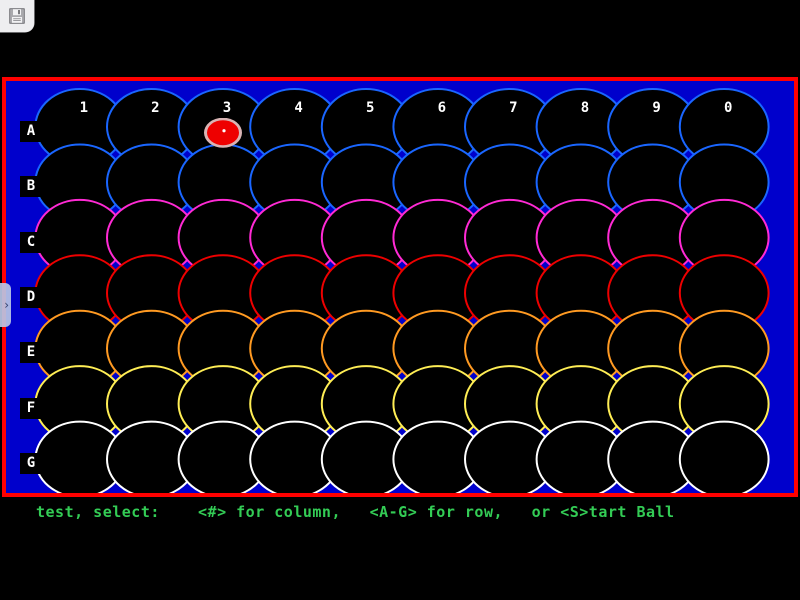  I want to click on expand-panel-handle: ›, so click(5, 305).